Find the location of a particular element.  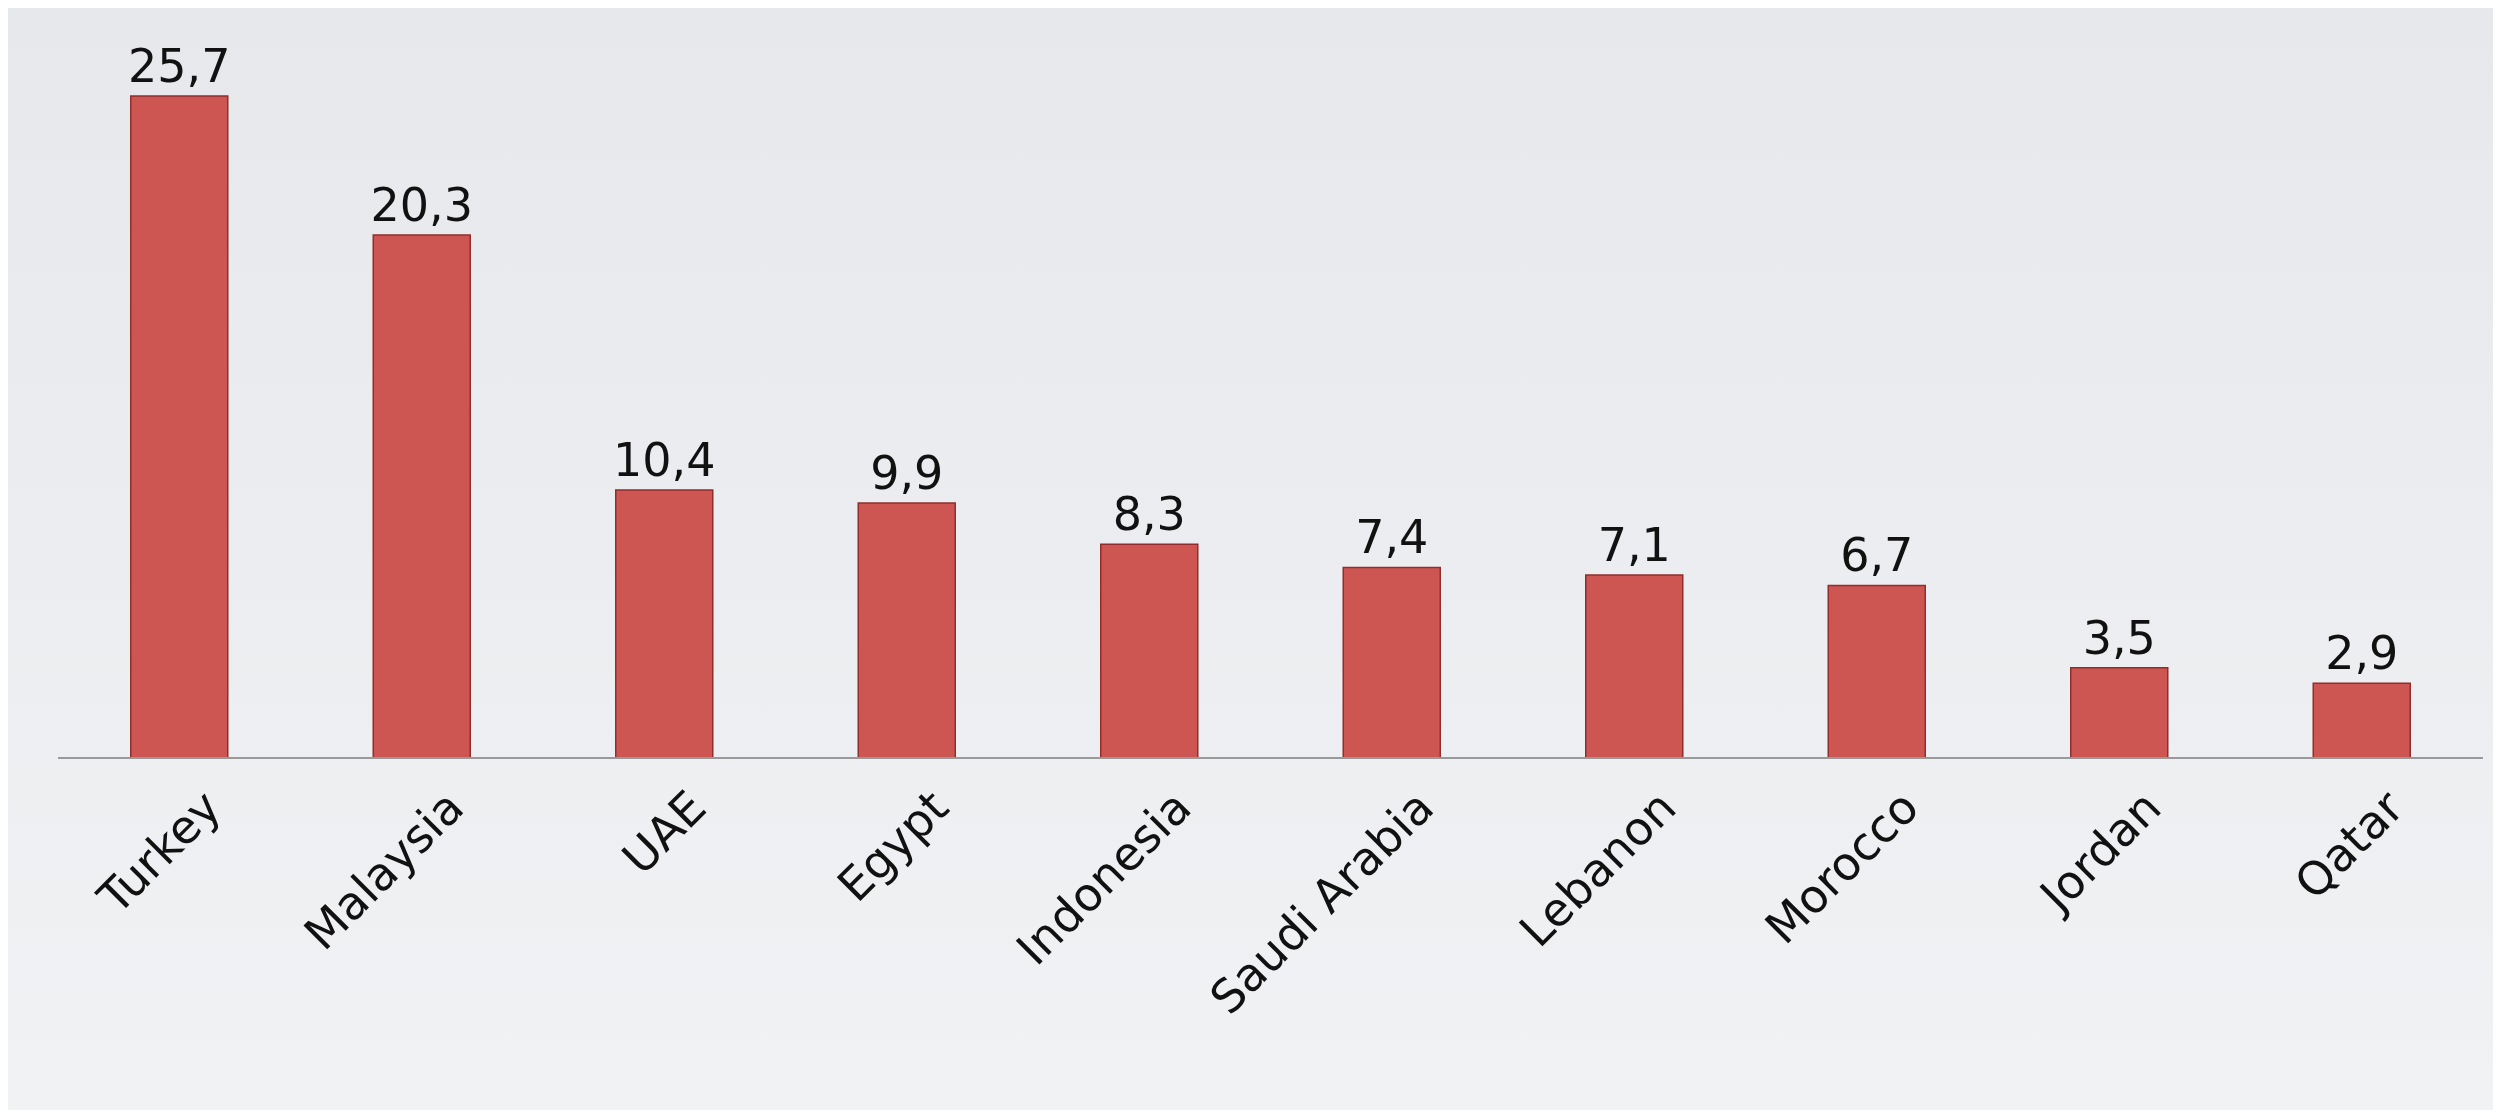

data-label: 10,4 is located at coordinates (664, 460).